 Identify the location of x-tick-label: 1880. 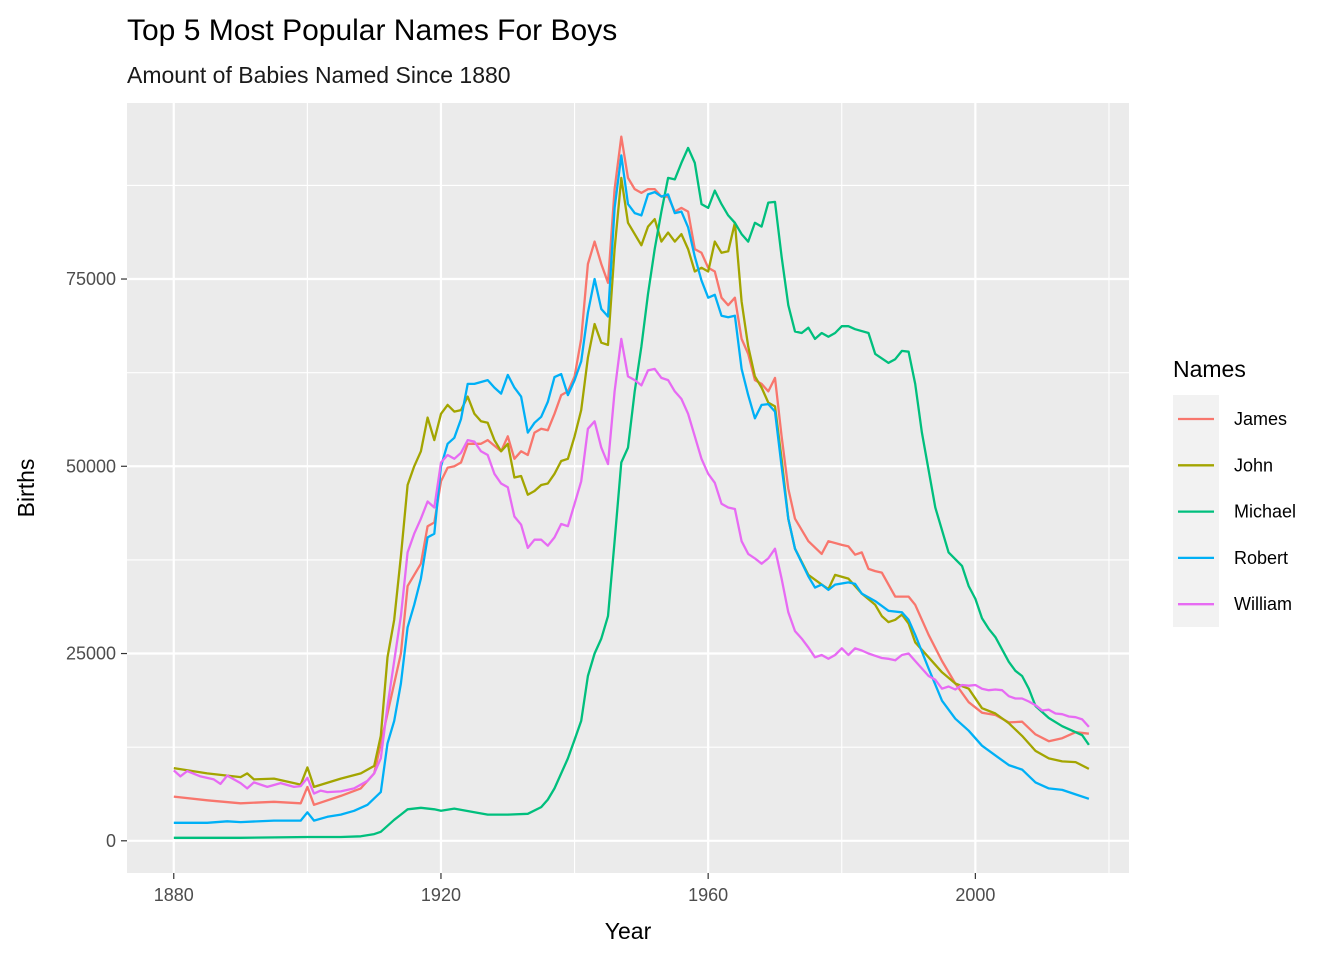
(174, 895).